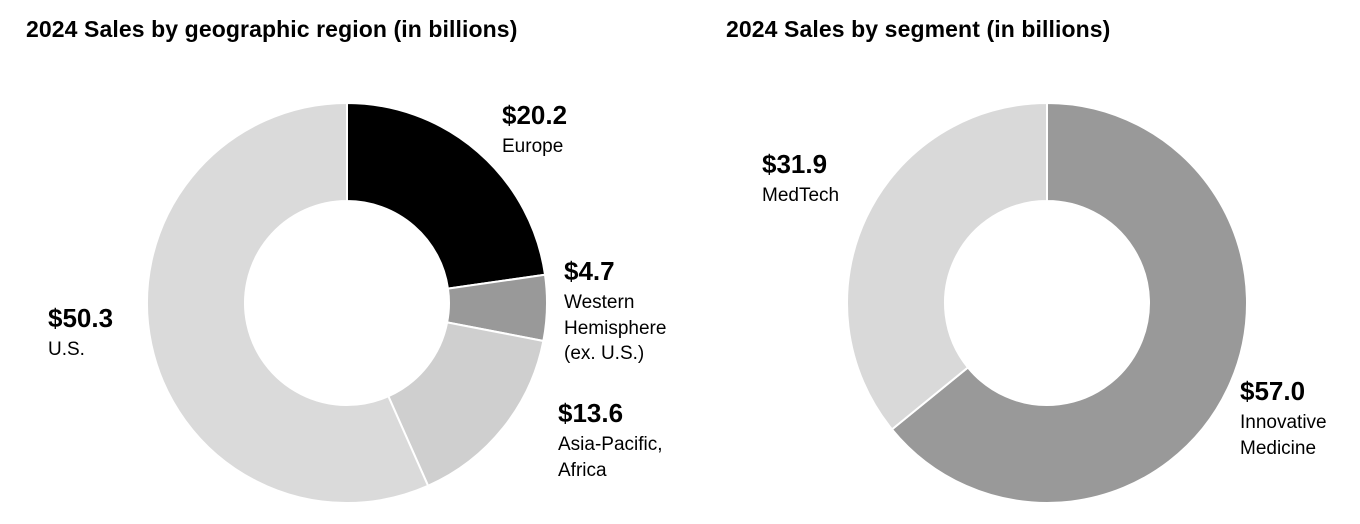 The image size is (1360, 524). What do you see at coordinates (466, 404) in the screenshot?
I see `slice-asia-pacific-africa` at bounding box center [466, 404].